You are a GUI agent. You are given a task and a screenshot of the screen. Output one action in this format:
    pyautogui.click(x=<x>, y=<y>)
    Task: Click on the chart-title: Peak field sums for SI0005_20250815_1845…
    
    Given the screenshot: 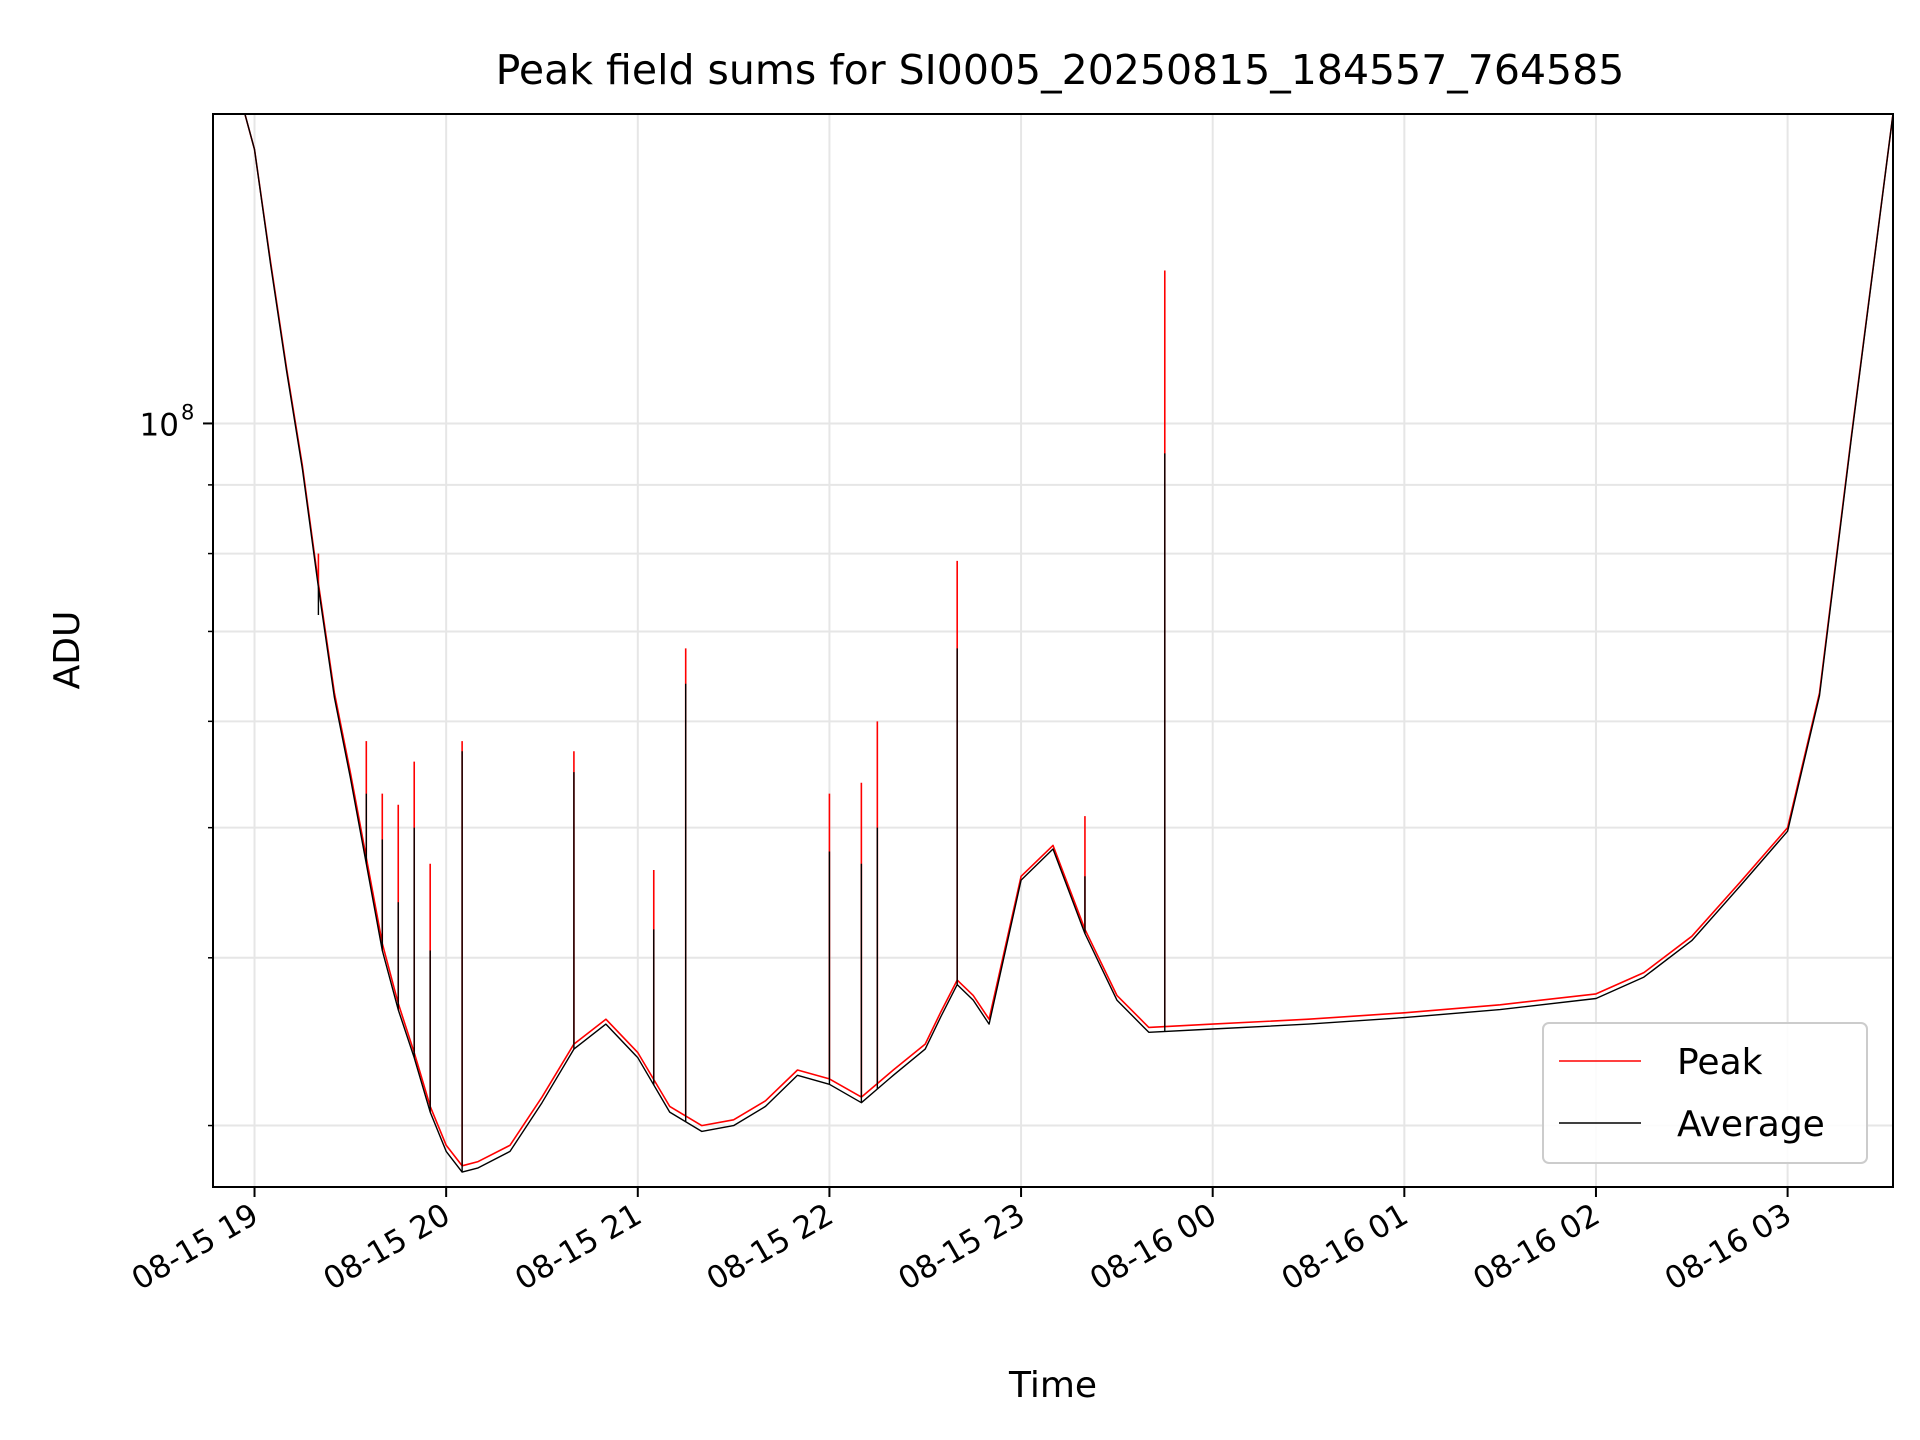 What is the action you would take?
    pyautogui.click(x=1060, y=70)
    